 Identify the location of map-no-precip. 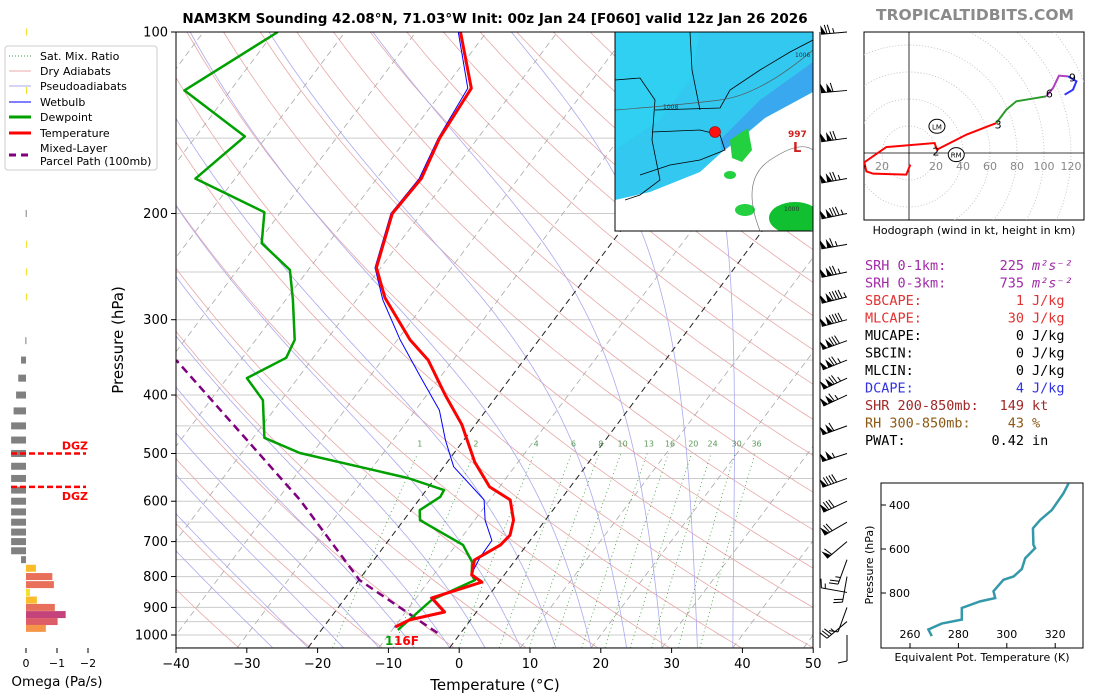
(714, 161).